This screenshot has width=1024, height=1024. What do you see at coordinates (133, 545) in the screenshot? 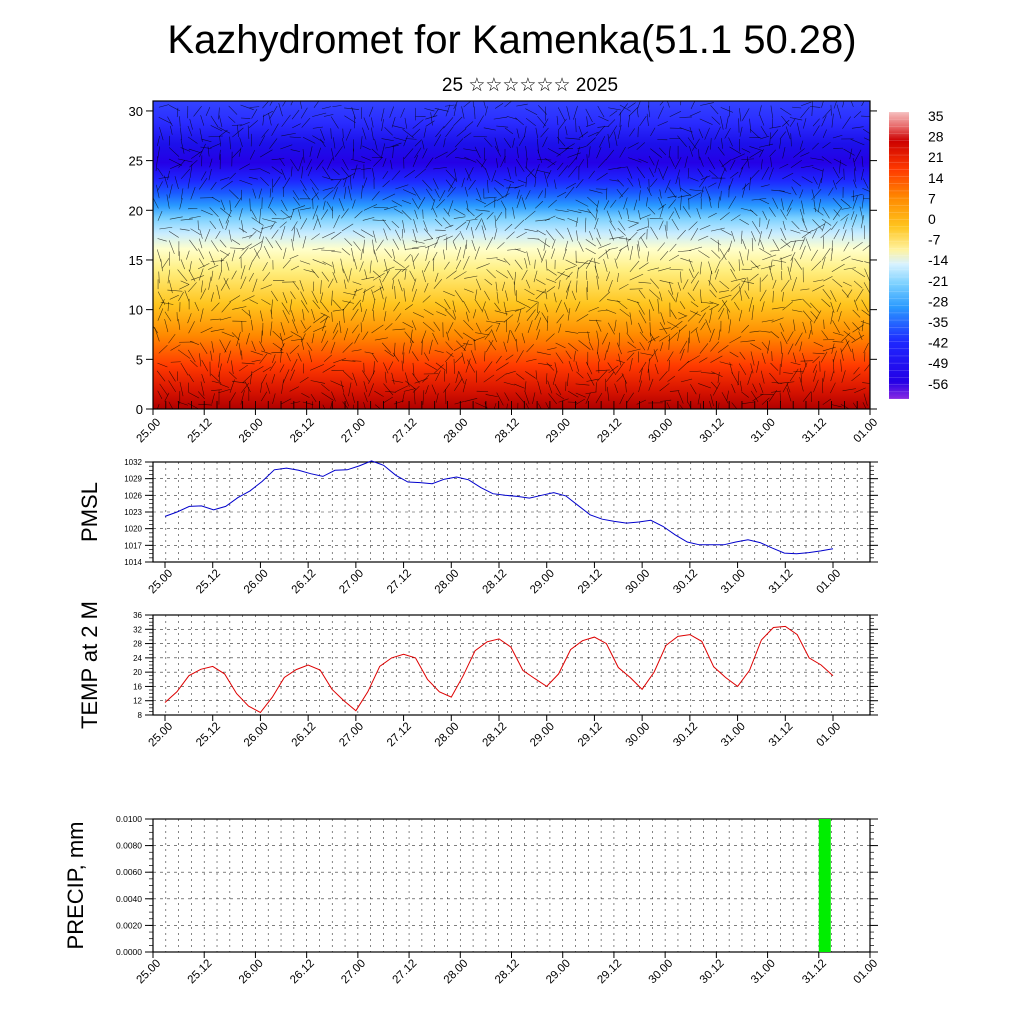
I see `y-tick-label: 1017` at bounding box center [133, 545].